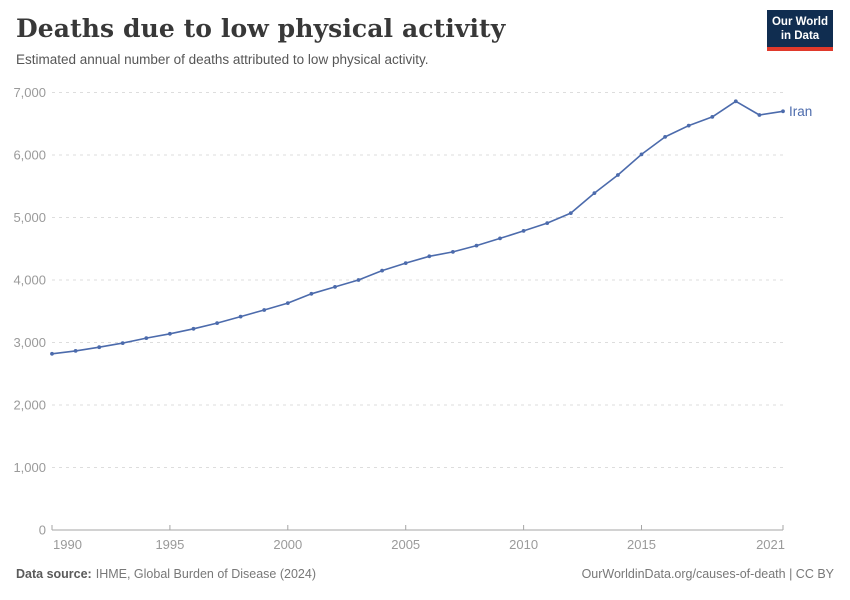 Image resolution: width=850 pixels, height=600 pixels. I want to click on owid-logo-line1: Our World, so click(799, 21).